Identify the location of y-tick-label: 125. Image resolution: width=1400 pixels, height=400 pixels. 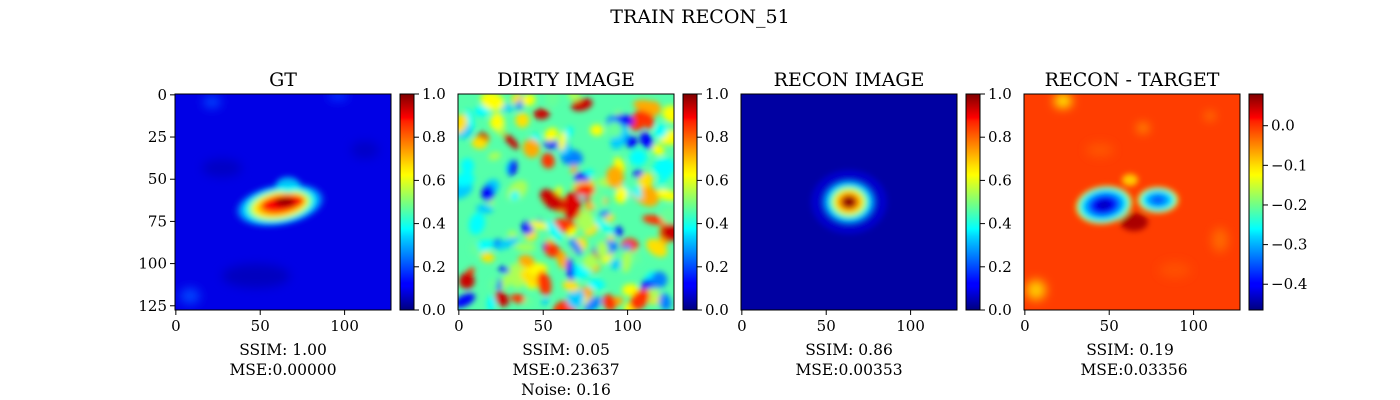
(152, 306).